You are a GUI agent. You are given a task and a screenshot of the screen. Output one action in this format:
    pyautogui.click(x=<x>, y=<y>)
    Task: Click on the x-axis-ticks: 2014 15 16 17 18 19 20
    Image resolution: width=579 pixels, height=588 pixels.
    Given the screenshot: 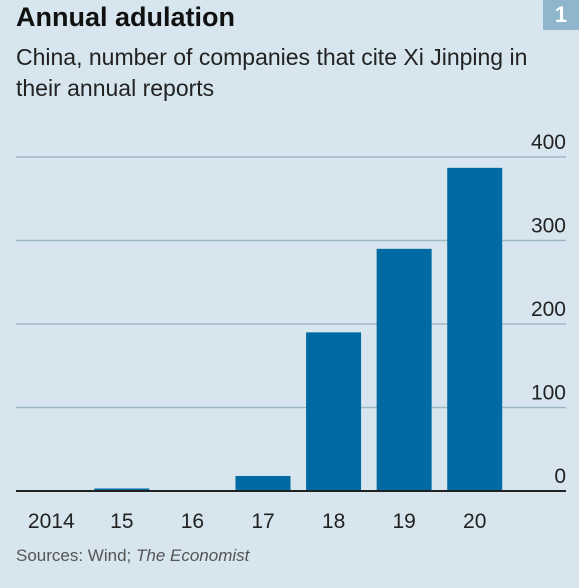 What is the action you would take?
    pyautogui.click(x=257, y=521)
    